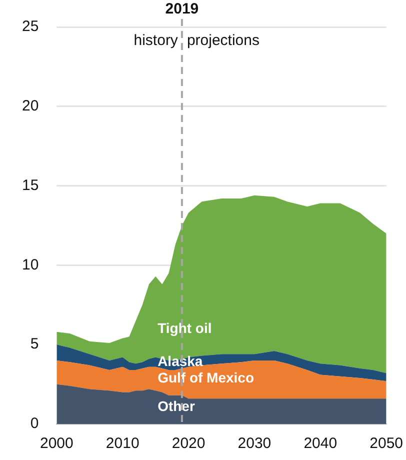  I want to click on x-tick-label: 2020, so click(189, 443).